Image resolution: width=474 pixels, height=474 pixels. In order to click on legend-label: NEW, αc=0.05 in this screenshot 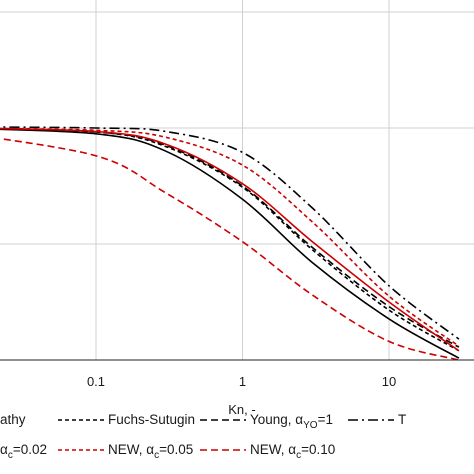, I will do `click(150, 451)`.